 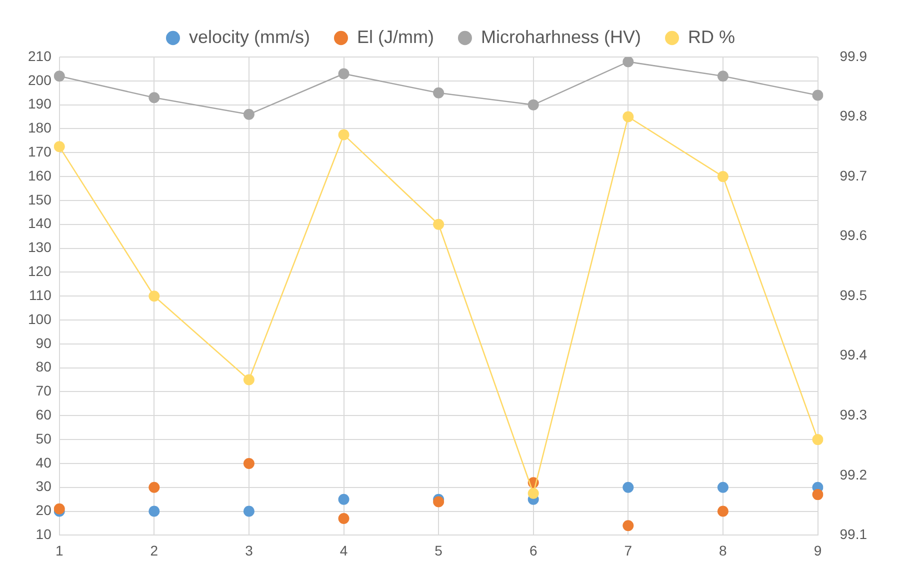 What do you see at coordinates (854, 474) in the screenshot?
I see `y2-tick-label: 99.2` at bounding box center [854, 474].